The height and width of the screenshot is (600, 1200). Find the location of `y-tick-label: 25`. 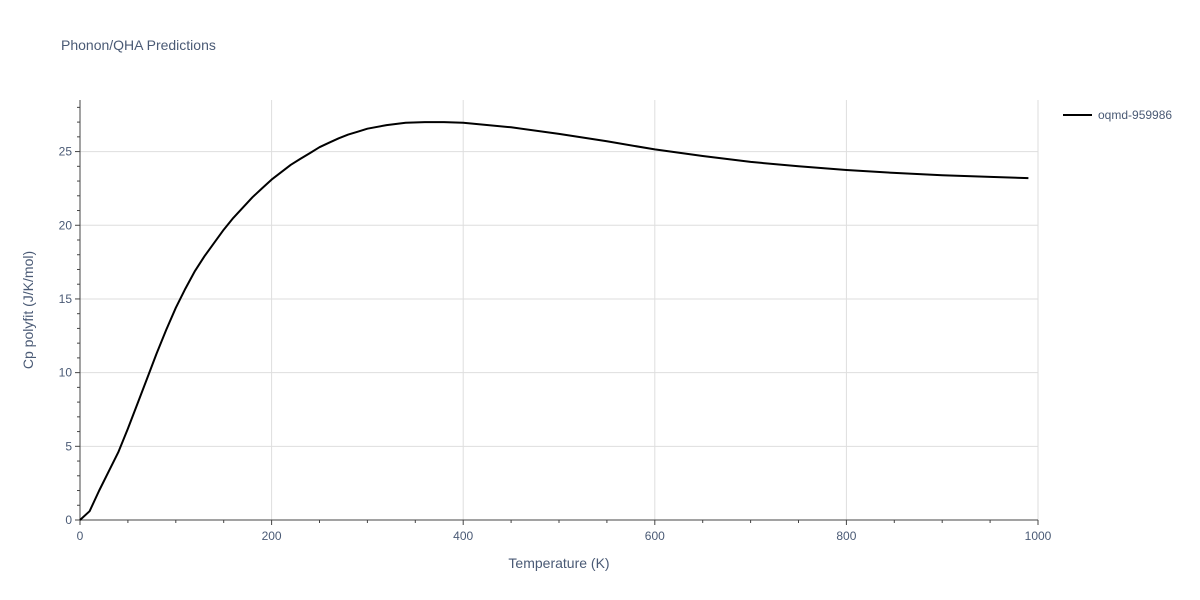

y-tick-label: 25 is located at coordinates (66, 152).